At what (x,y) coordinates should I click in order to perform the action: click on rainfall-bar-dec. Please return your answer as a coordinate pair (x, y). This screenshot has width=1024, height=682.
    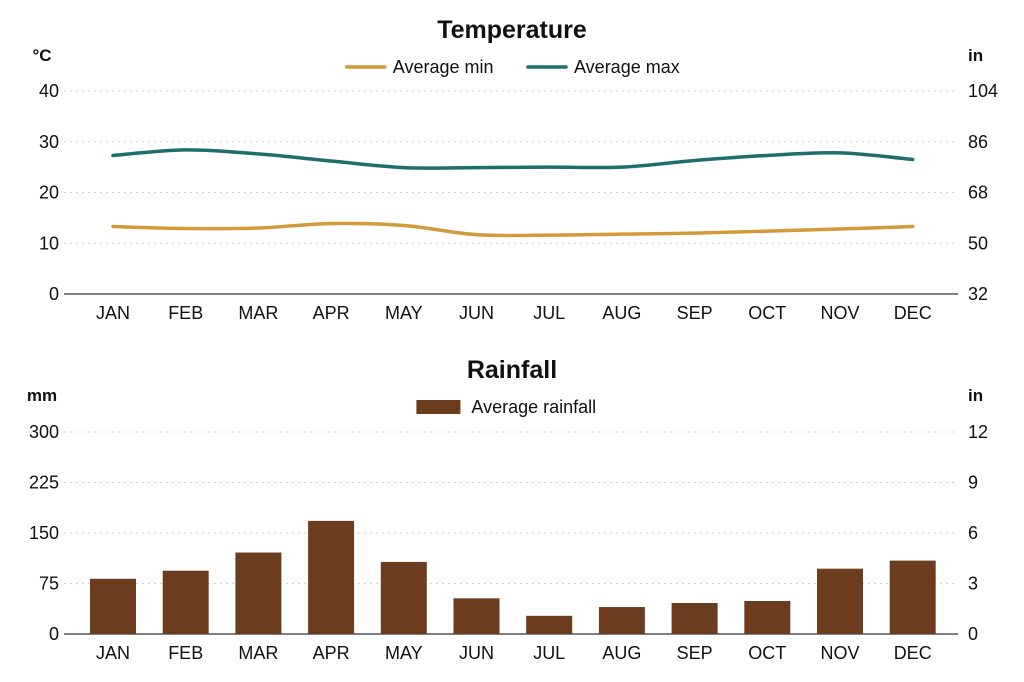
    Looking at the image, I should click on (912, 597).